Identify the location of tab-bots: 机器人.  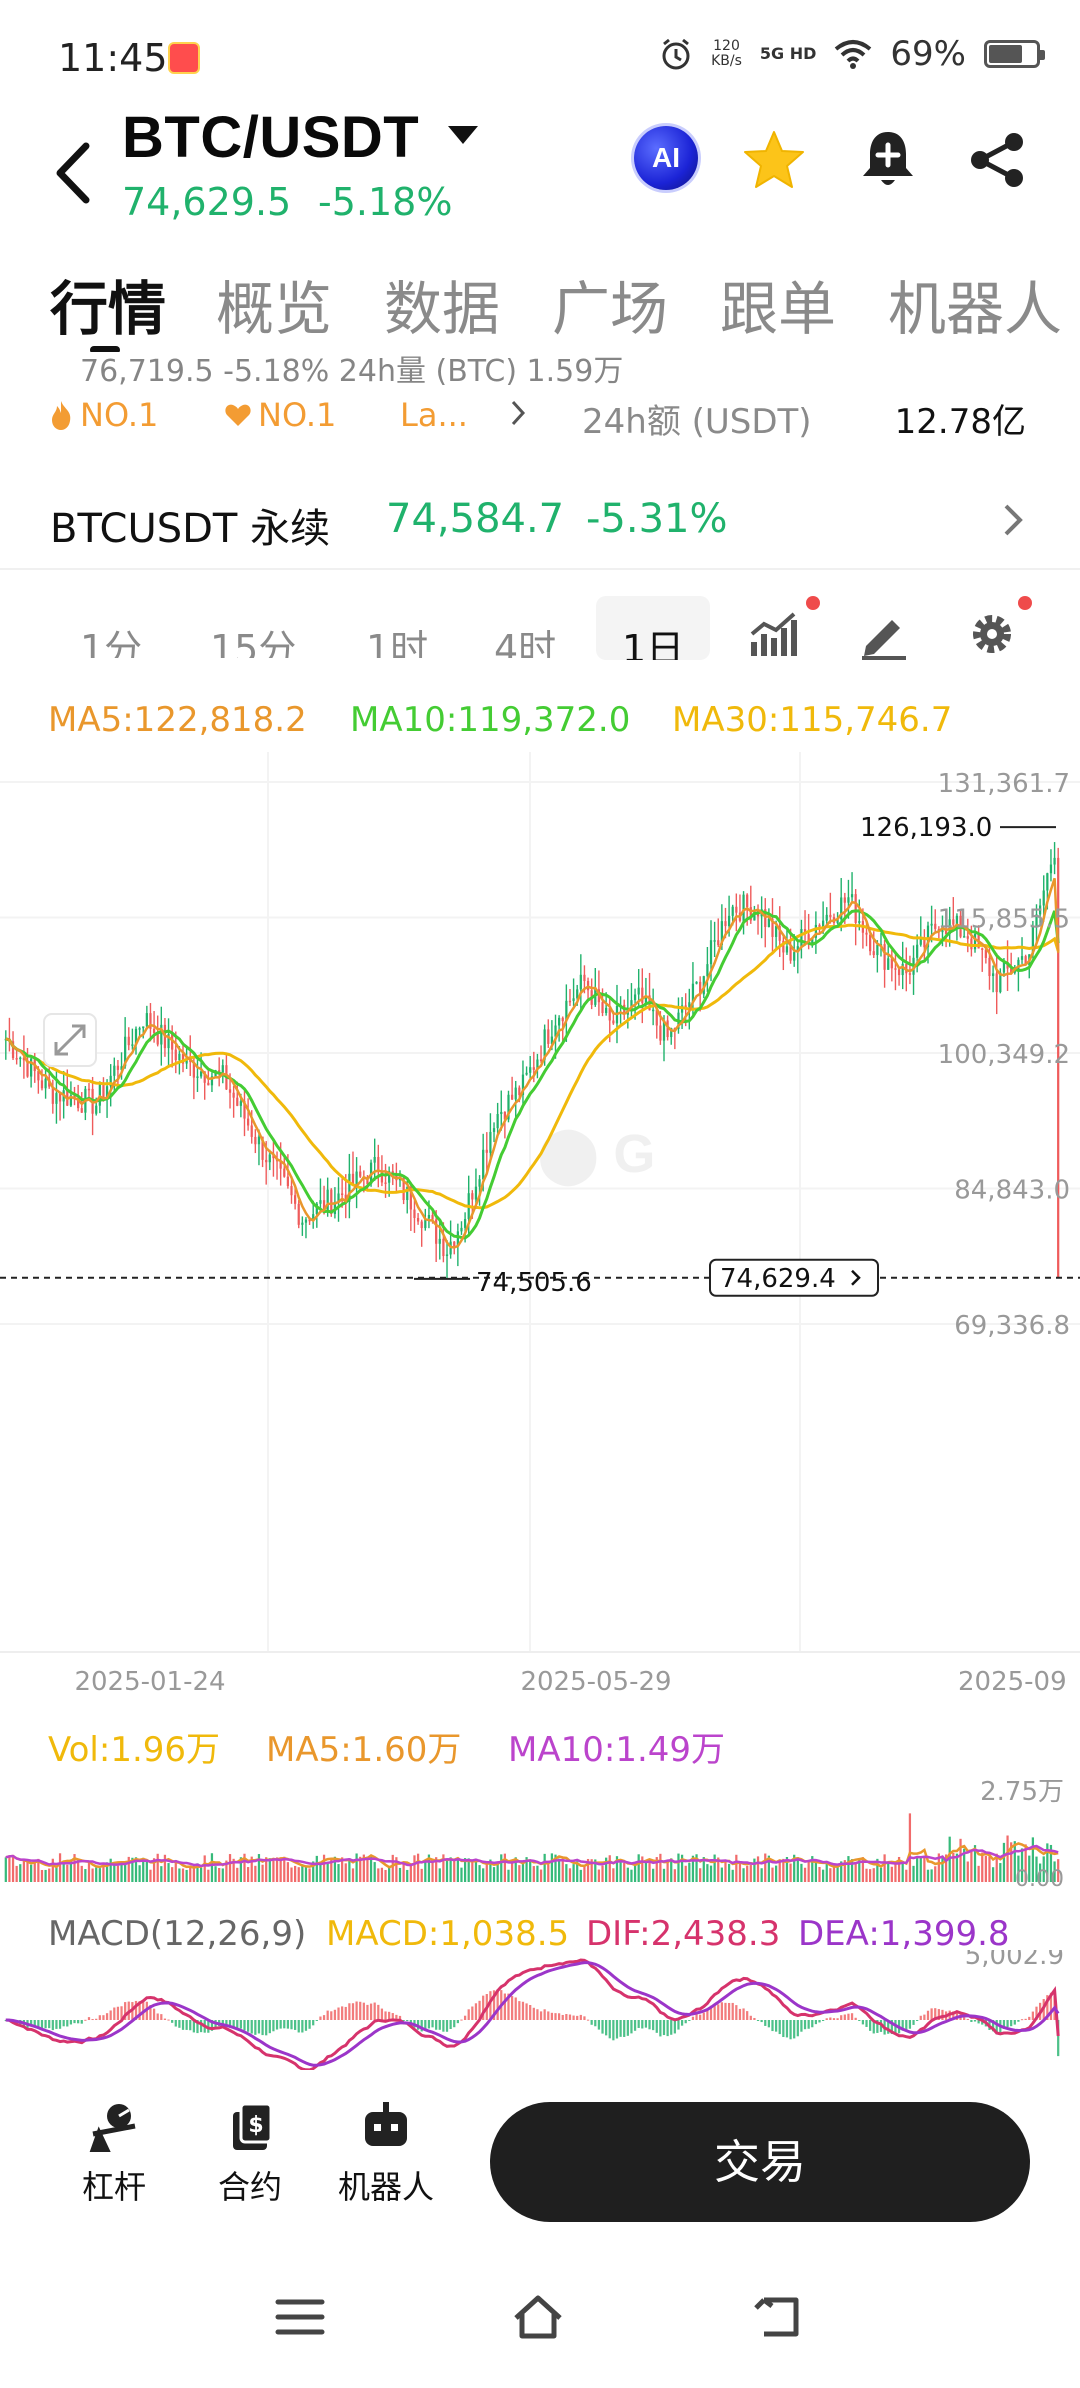
(975, 309).